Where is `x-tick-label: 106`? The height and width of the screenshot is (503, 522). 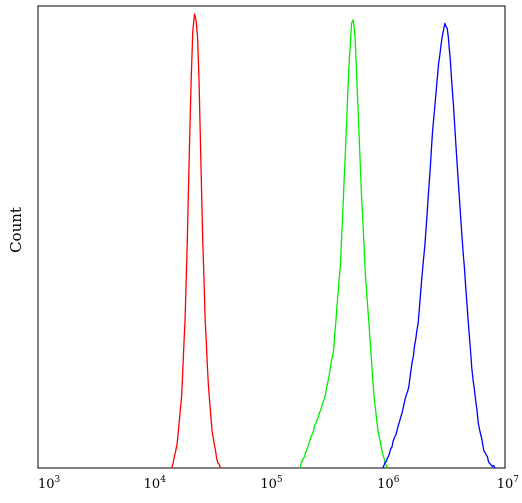
x-tick-label: 106 is located at coordinates (388, 483).